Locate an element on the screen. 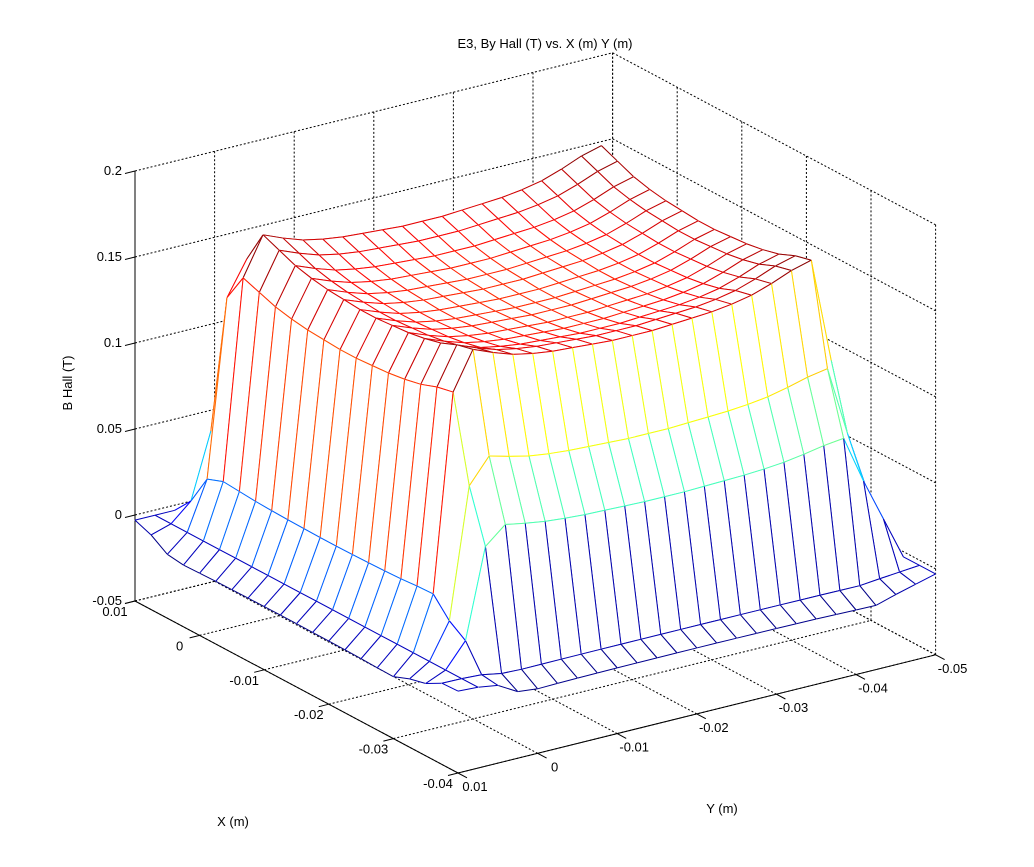  y-tick-label: -0.03 is located at coordinates (794, 707).